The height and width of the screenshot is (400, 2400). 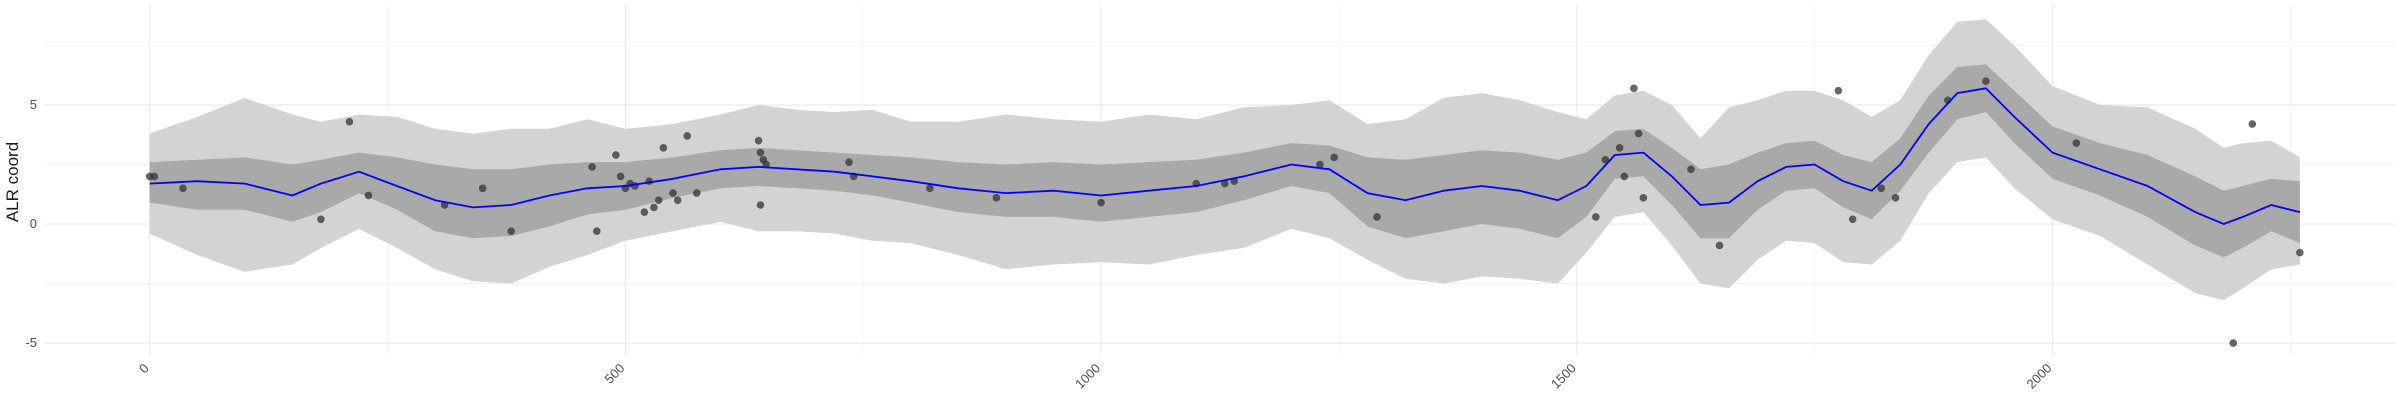 I want to click on y-axis-title: ALR coord, so click(x=12, y=182).